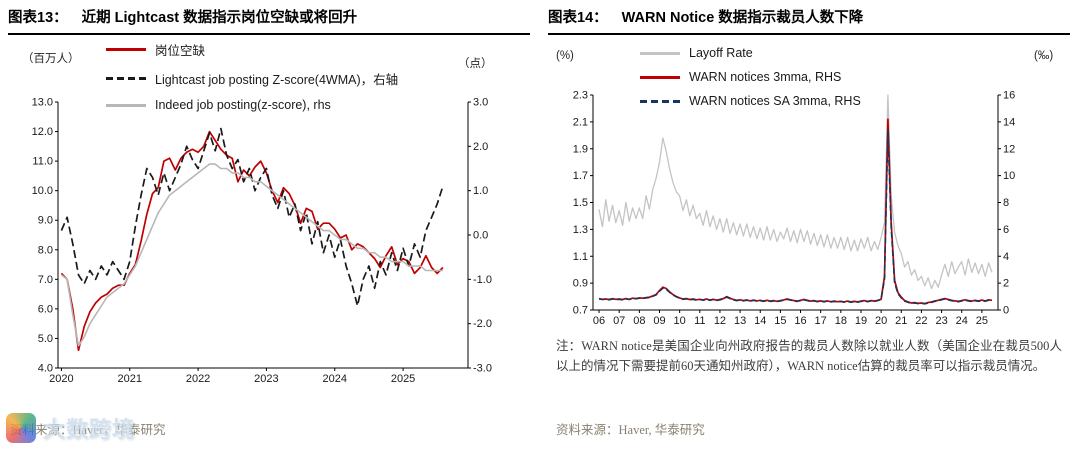  I want to click on figure-13-header: 图表13： 近期 Lightcast 数据指示岗位空缺或将回升, so click(269, 20).